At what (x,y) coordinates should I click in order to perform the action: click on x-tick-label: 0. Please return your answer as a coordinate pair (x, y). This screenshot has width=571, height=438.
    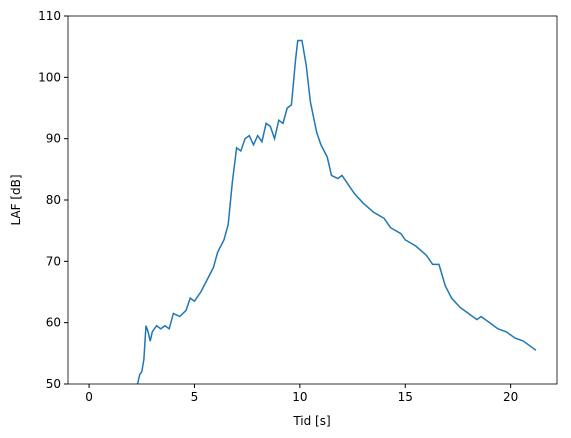
    Looking at the image, I should click on (89, 397).